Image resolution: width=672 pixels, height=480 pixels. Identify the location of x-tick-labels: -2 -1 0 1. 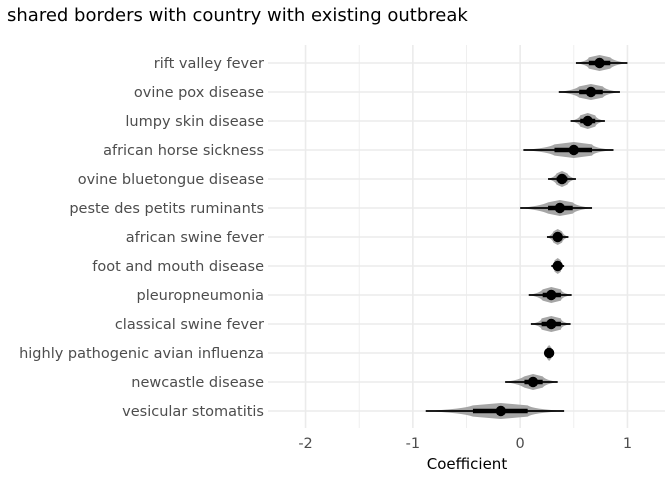
(465, 444).